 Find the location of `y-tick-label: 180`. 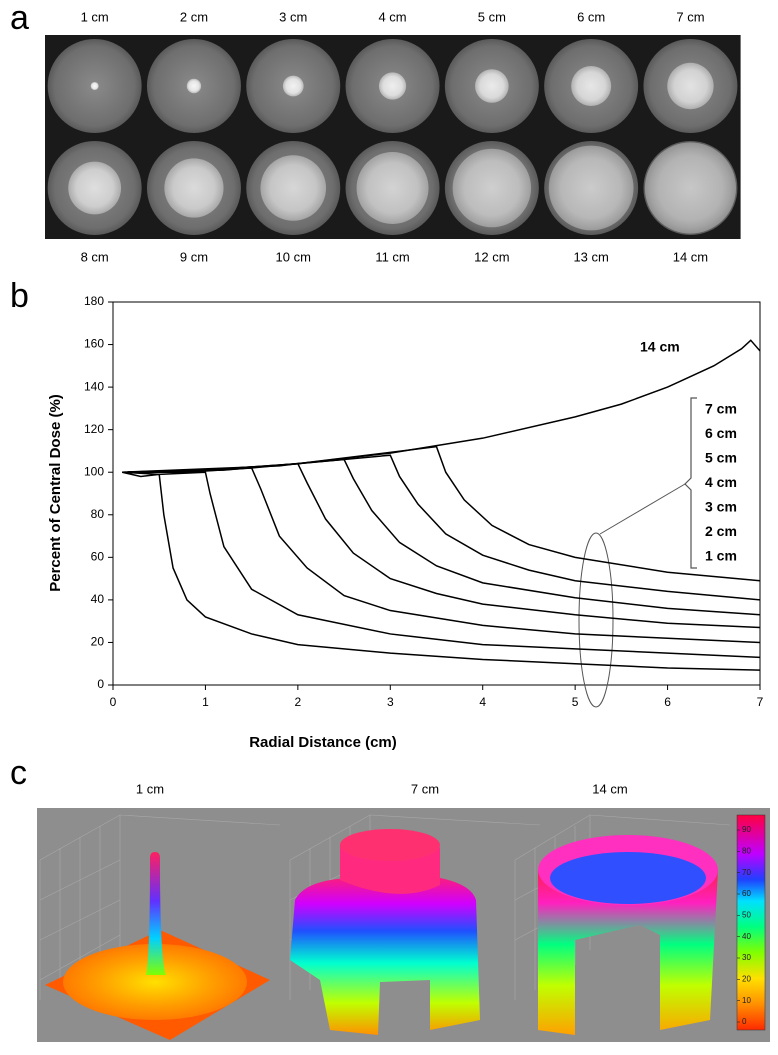

y-tick-label: 180 is located at coordinates (94, 301).